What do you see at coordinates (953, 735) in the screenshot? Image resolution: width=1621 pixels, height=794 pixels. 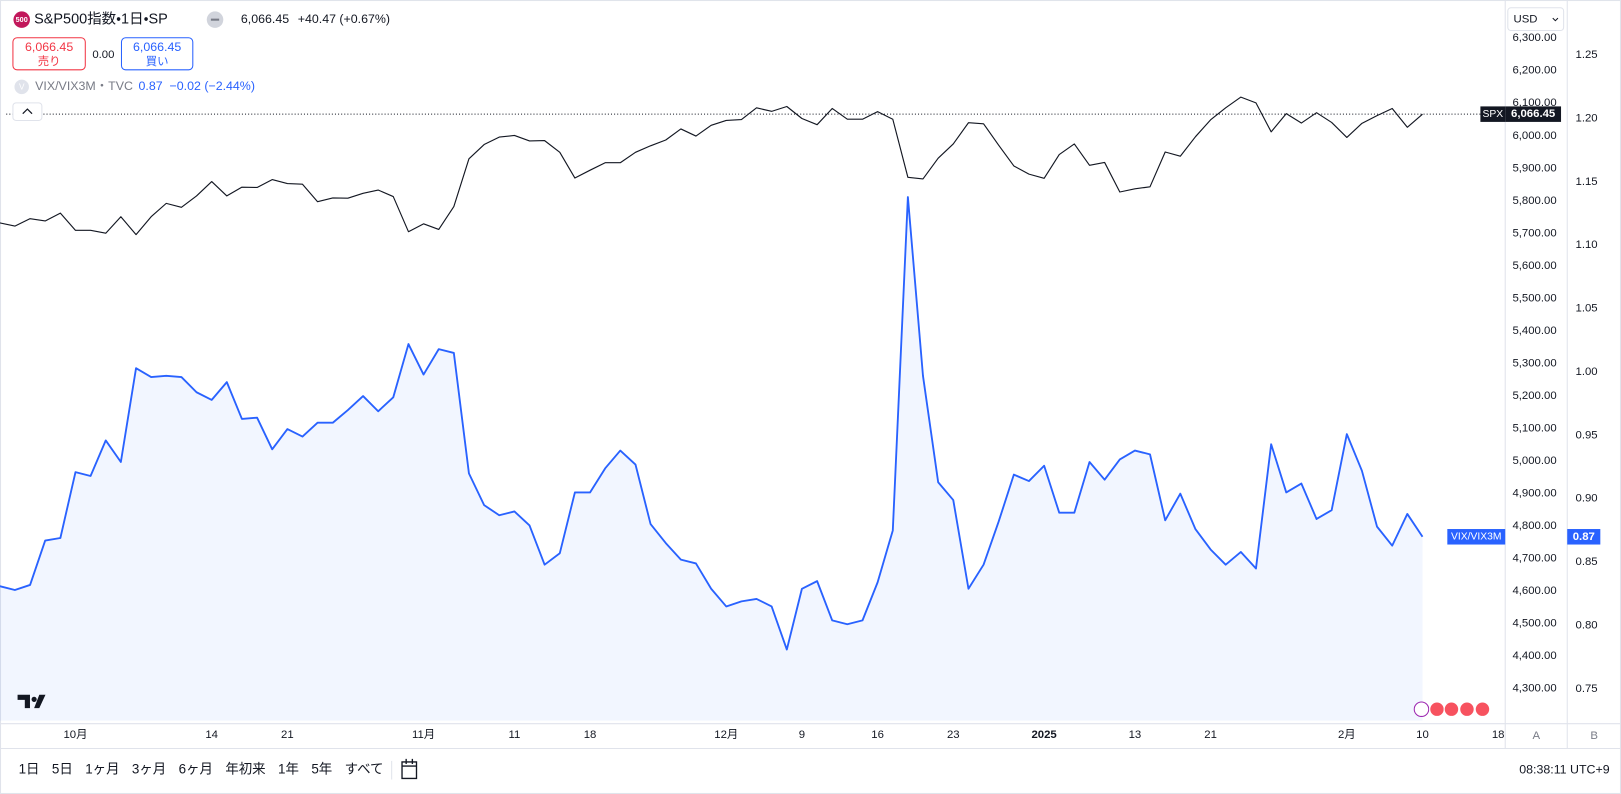 I see `x-tick-label: 23` at bounding box center [953, 735].